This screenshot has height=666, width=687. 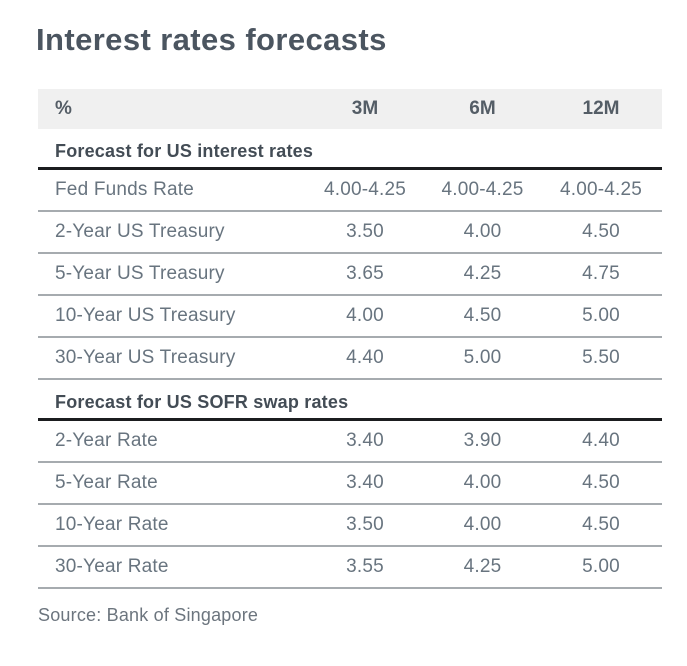 What do you see at coordinates (350, 152) in the screenshot?
I see `section-header-us-interest-rates: Forecast for US interest rates` at bounding box center [350, 152].